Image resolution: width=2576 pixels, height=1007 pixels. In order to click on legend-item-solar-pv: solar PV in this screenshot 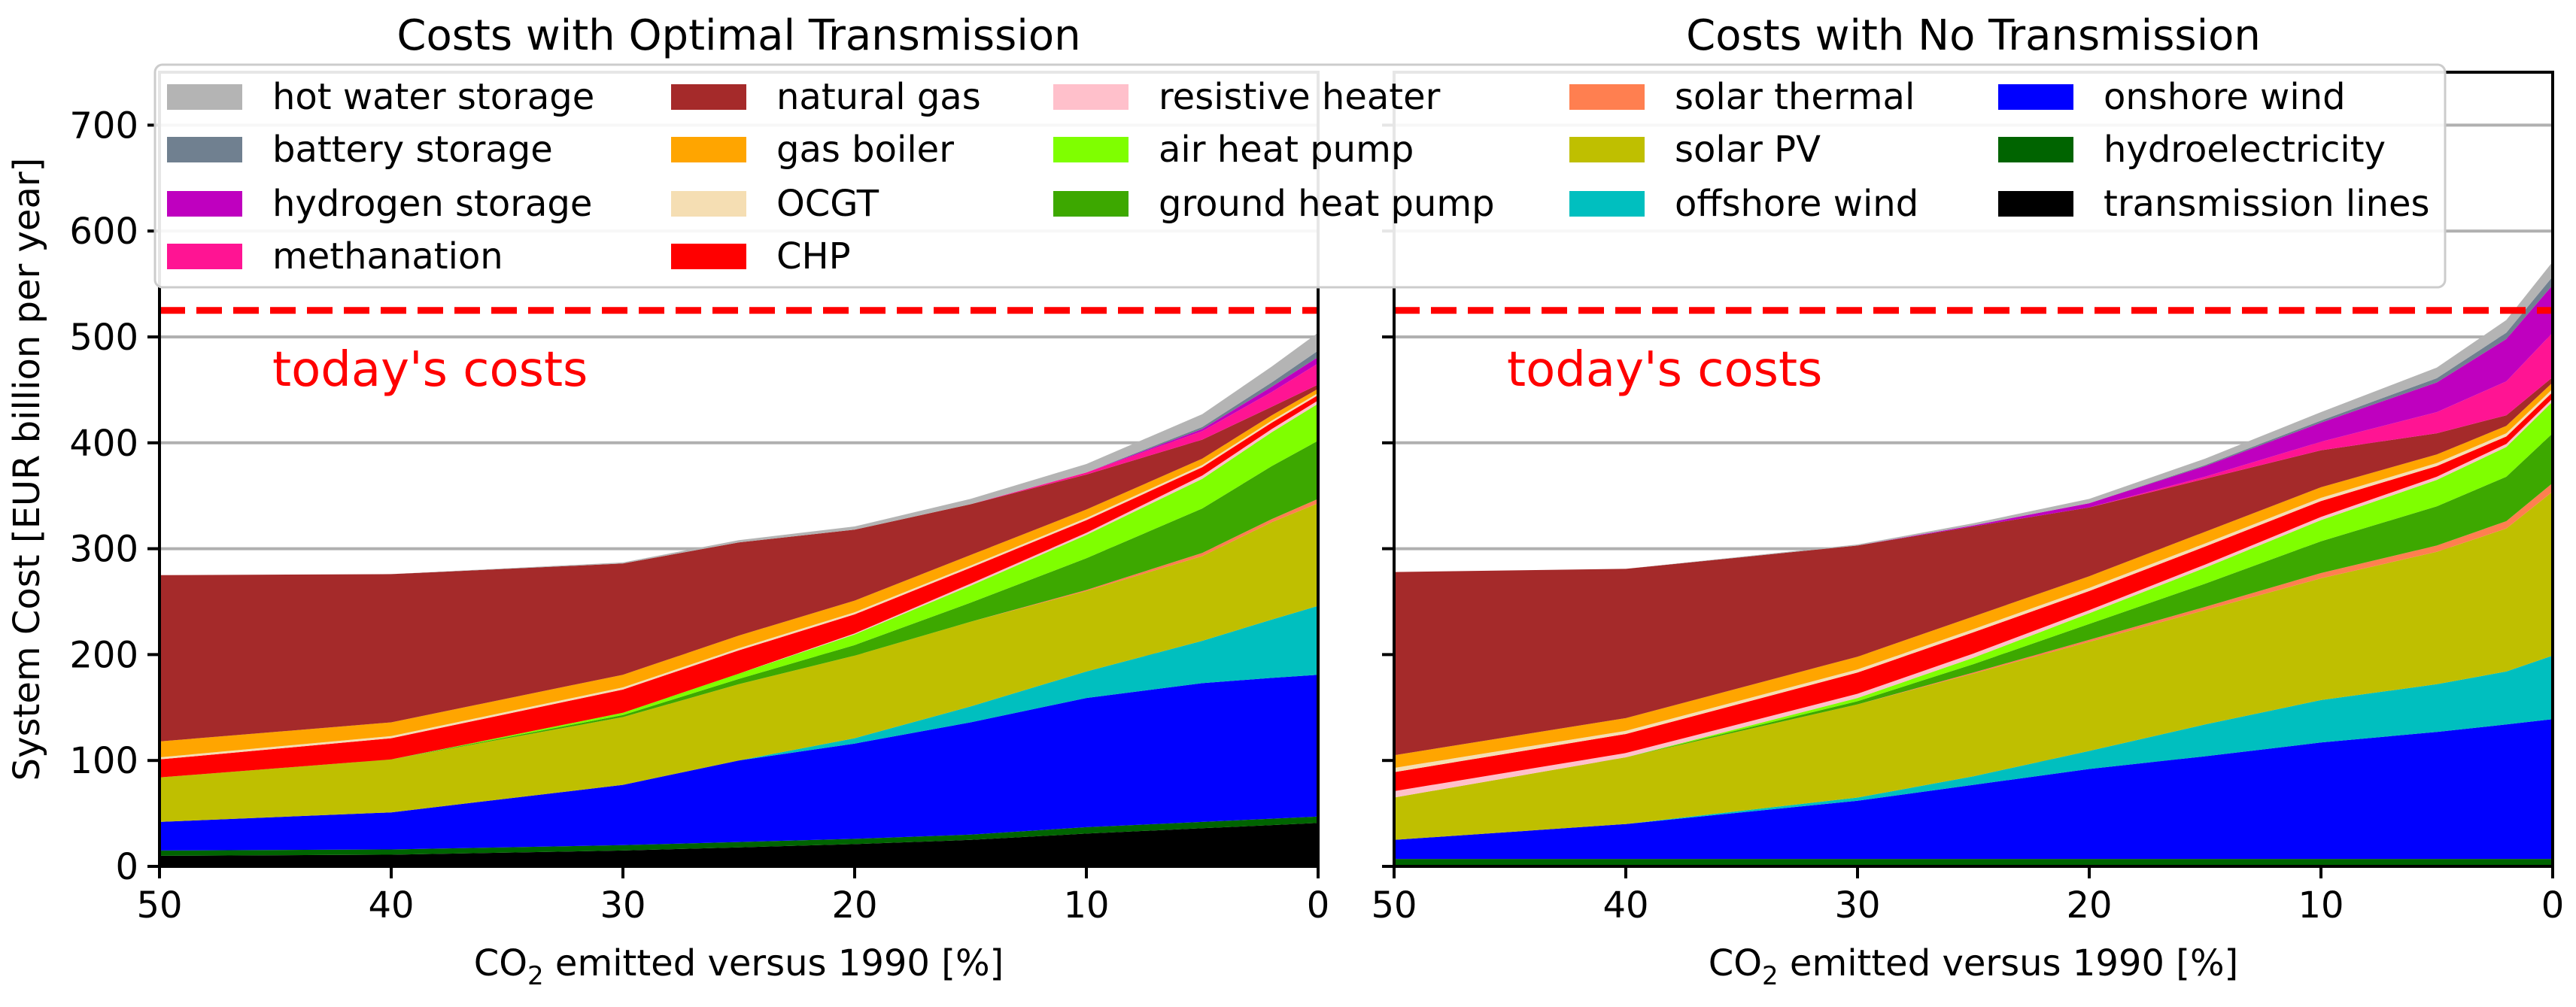, I will do `click(1695, 150)`.